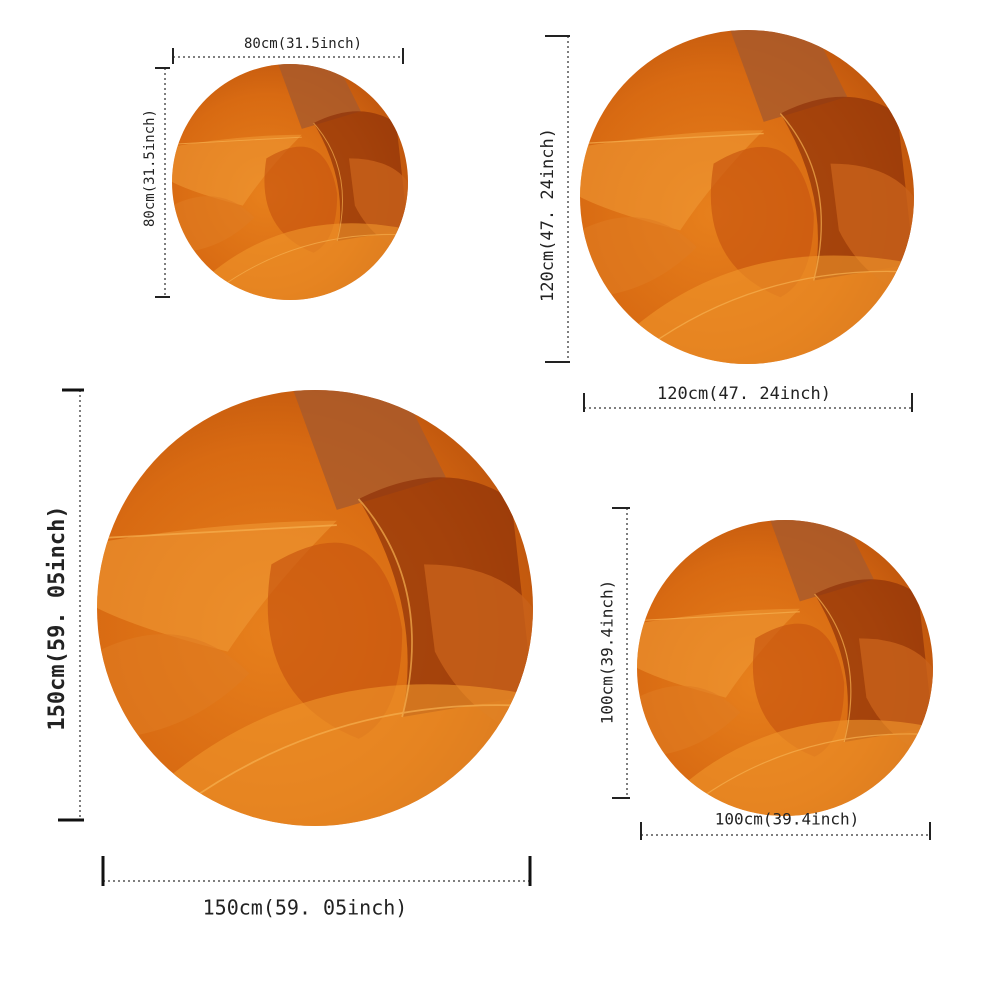 Image resolution: width=1000 pixels, height=1000 pixels. Describe the element at coordinates (57, 617) in the screenshot. I see `height-label: 150cm(59. 05inch)` at that location.